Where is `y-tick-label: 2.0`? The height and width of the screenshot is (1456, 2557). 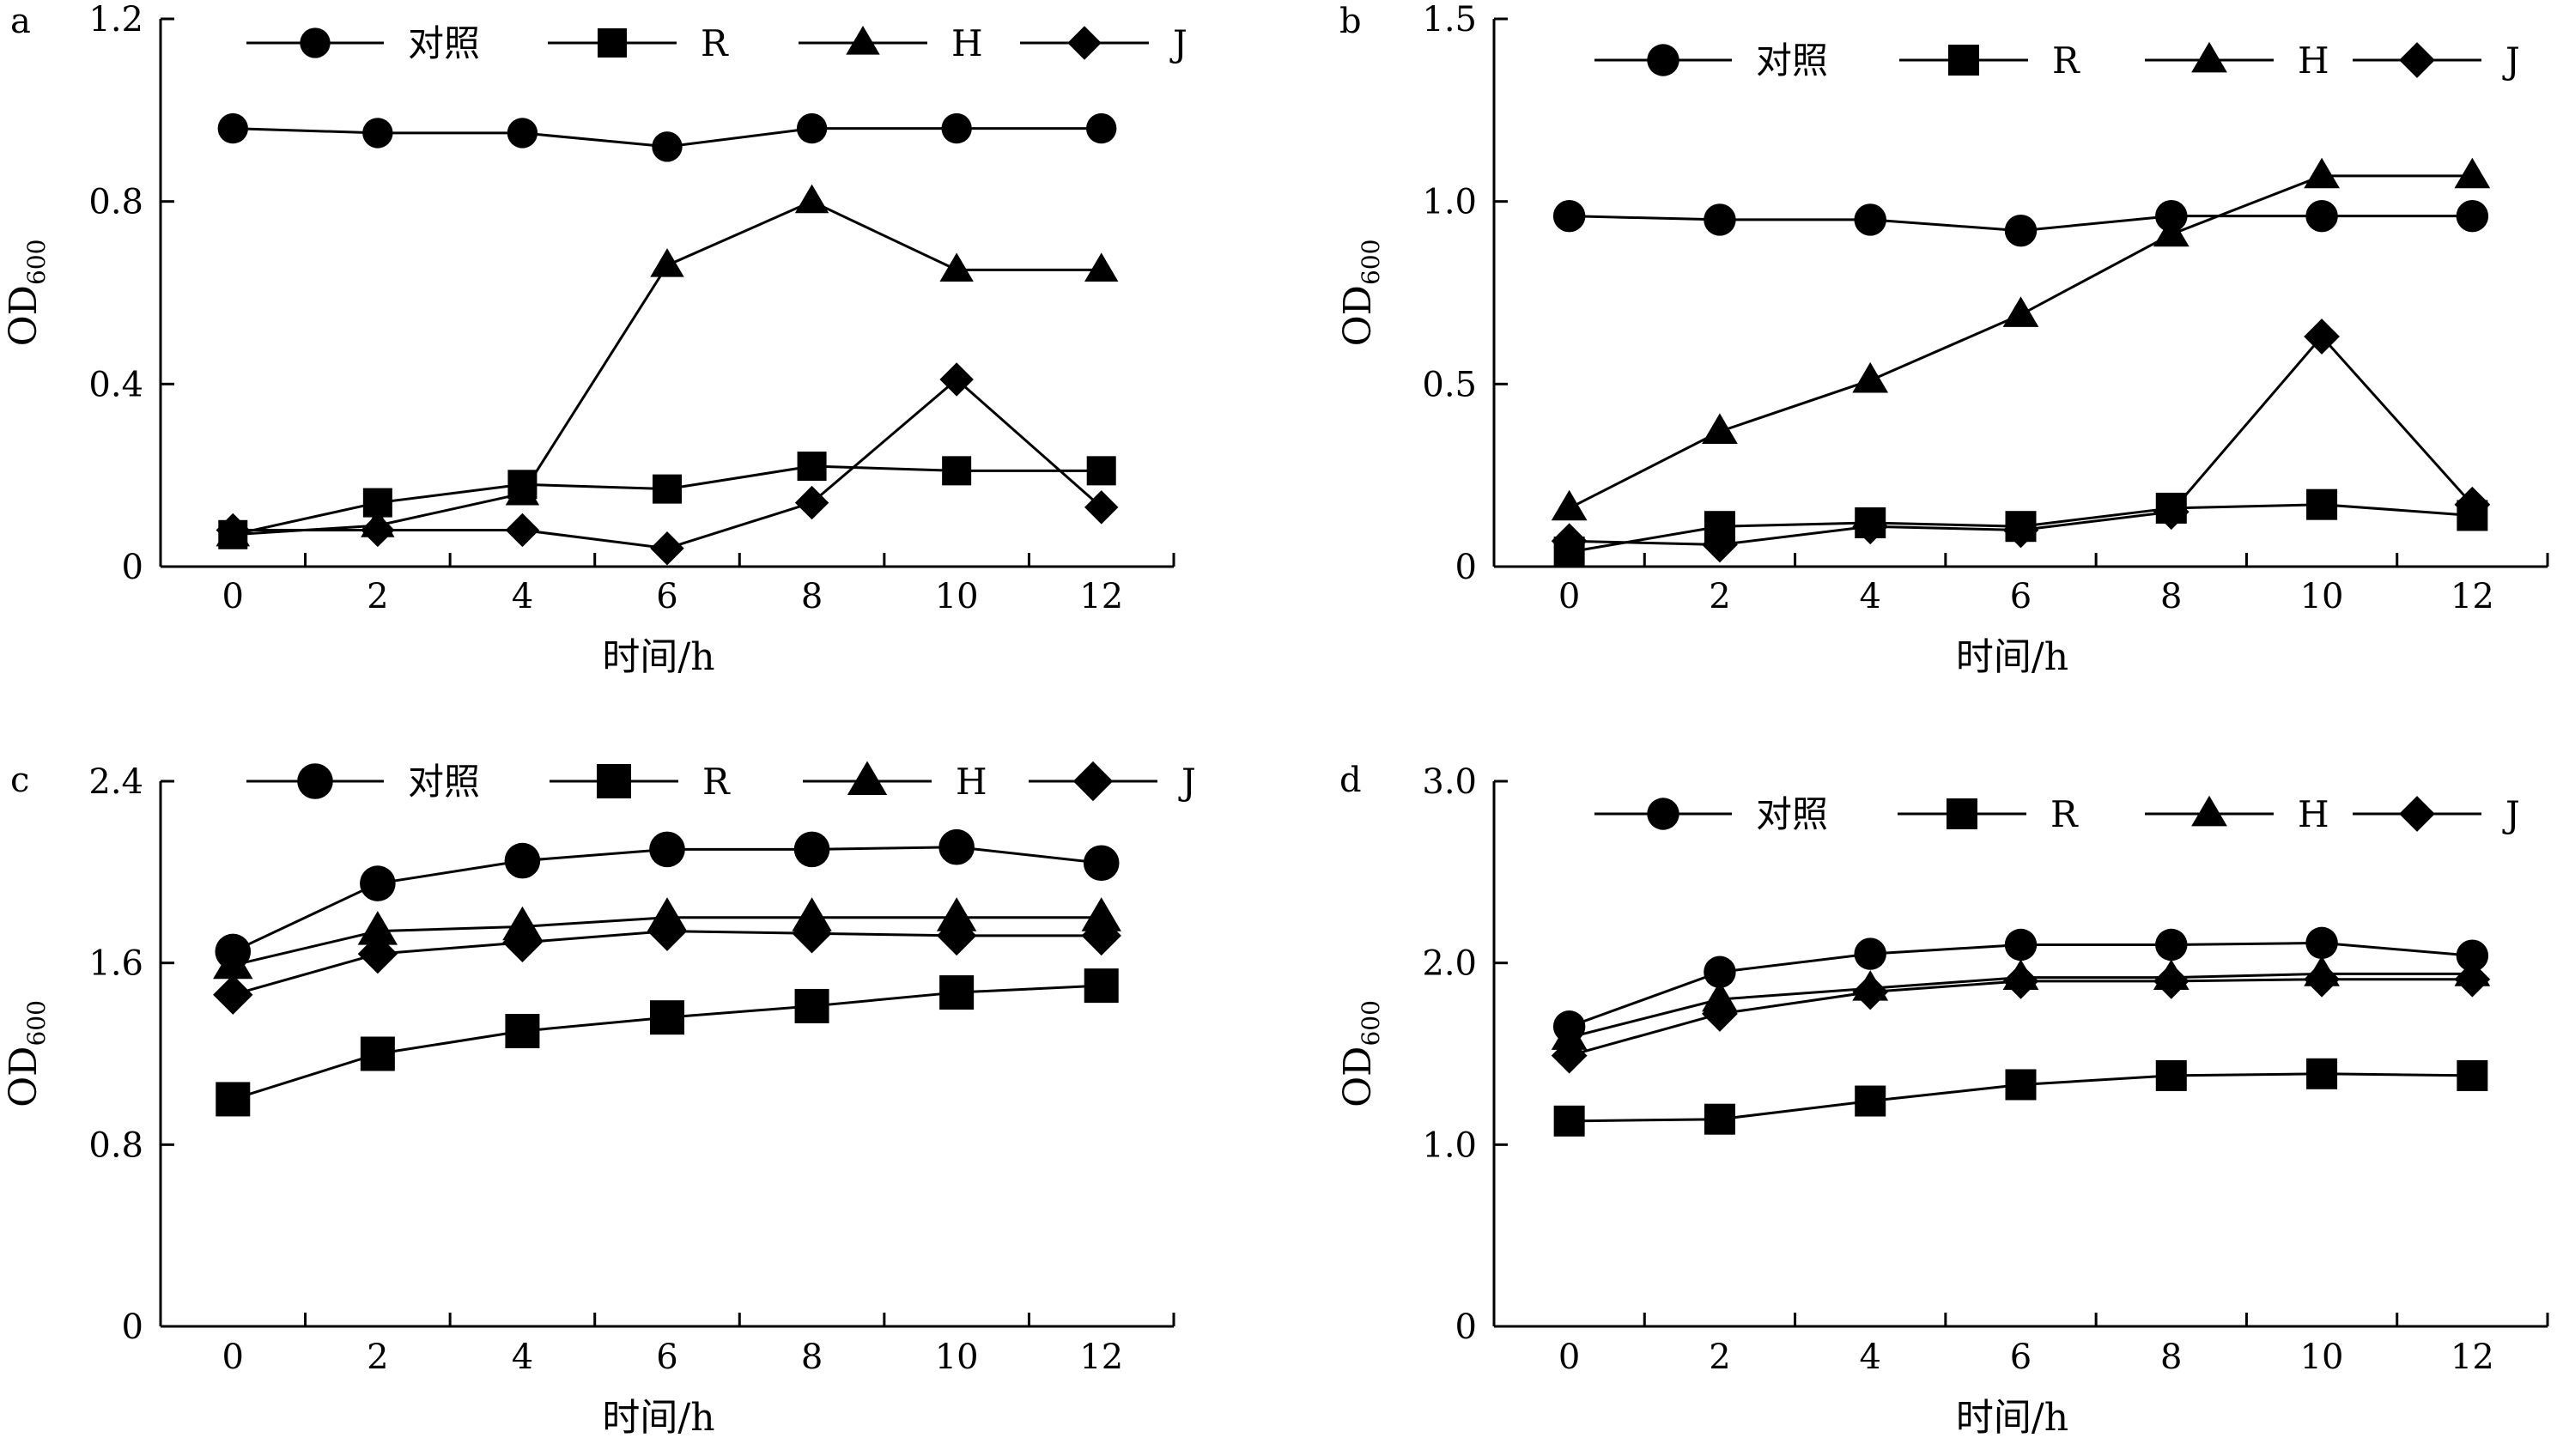
y-tick-label: 2.0 is located at coordinates (1449, 964).